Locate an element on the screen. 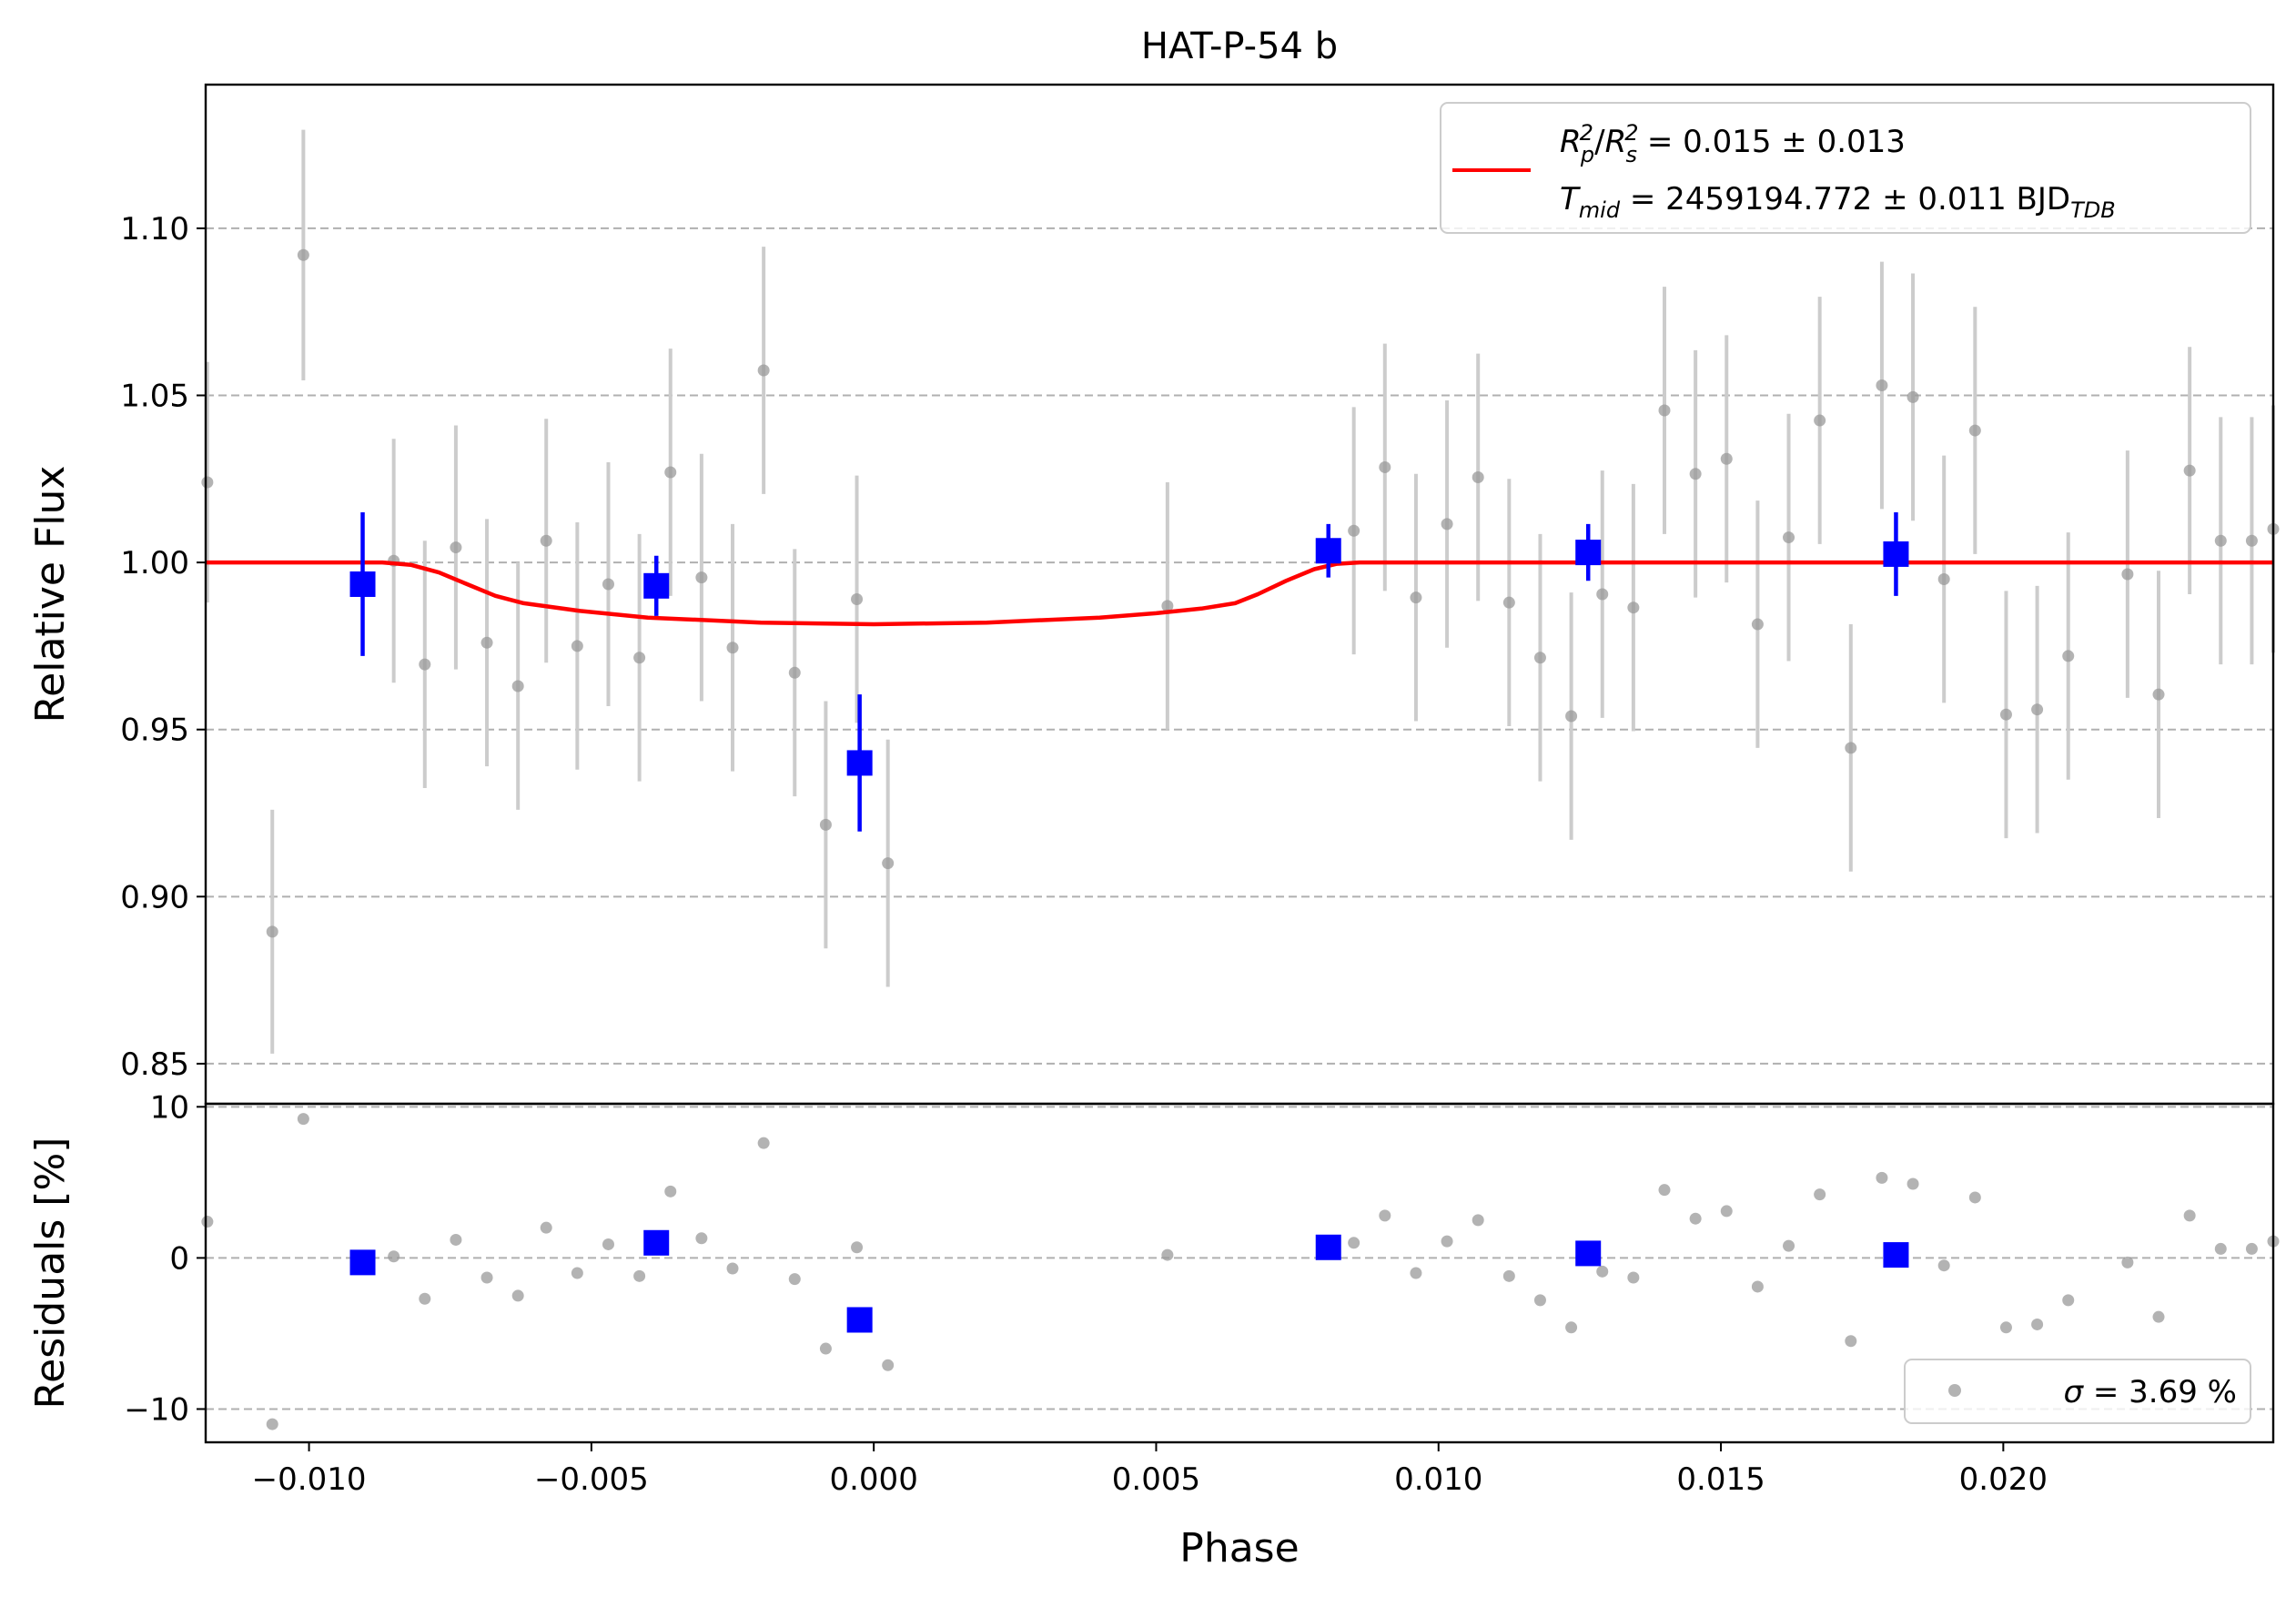  top-y-axis-label: Relative Flux is located at coordinates (51, 594).